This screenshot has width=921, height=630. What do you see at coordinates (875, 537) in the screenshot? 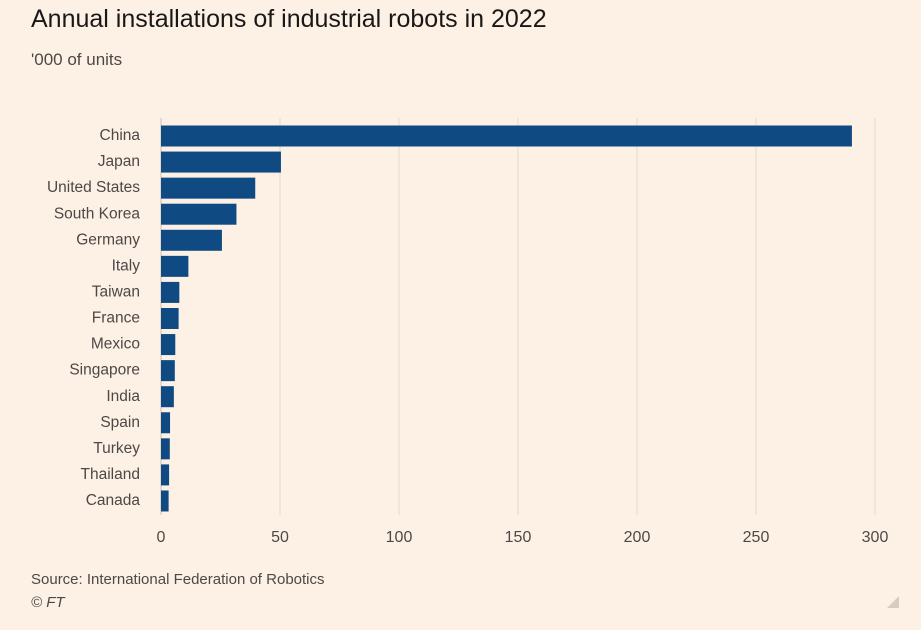
I see `x-tick-label: 300` at bounding box center [875, 537].